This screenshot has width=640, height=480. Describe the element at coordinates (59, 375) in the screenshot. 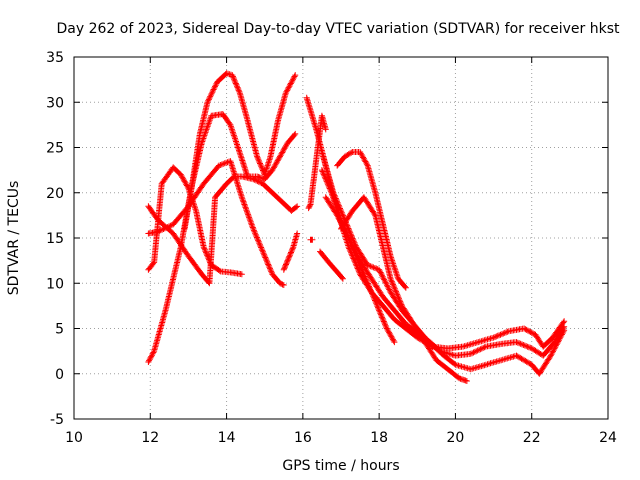

I see `y-tick-label: 0` at that location.